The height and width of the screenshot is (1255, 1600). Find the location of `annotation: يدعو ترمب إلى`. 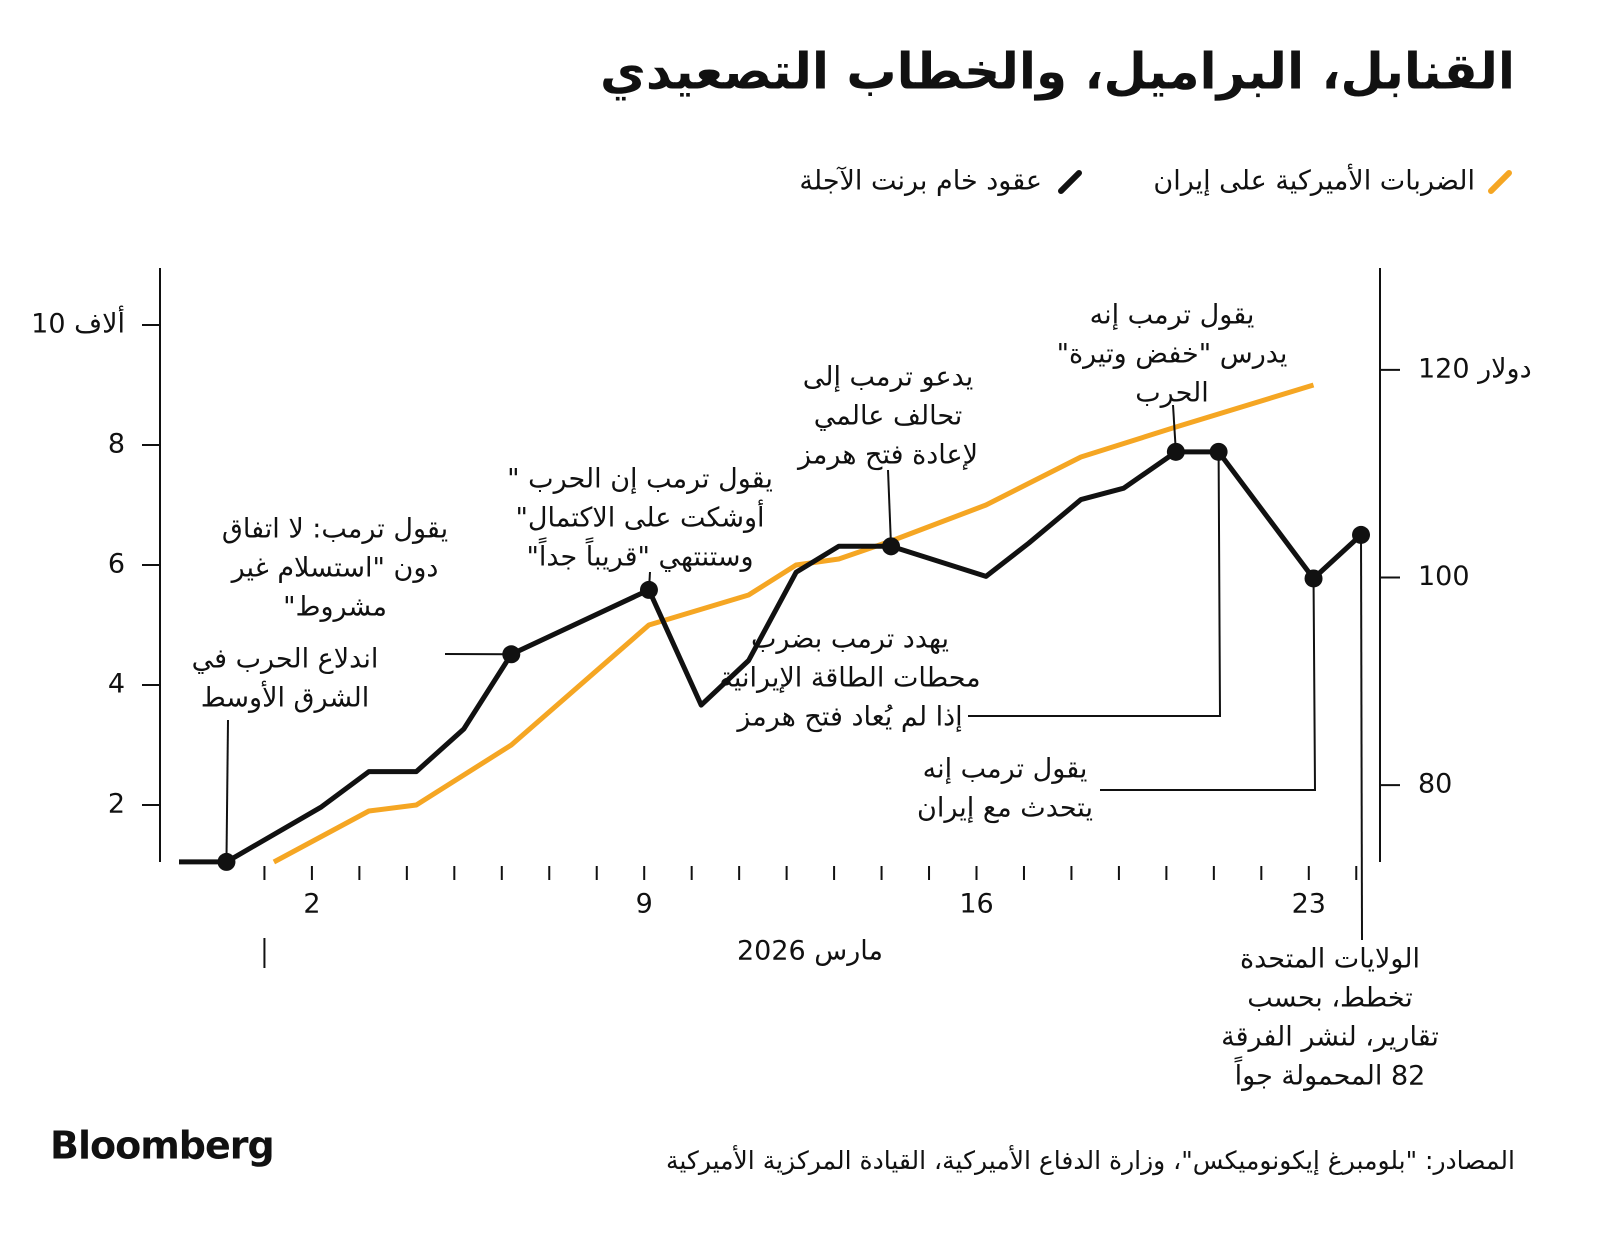

annotation: يدعو ترمب إلى is located at coordinates (888, 377).